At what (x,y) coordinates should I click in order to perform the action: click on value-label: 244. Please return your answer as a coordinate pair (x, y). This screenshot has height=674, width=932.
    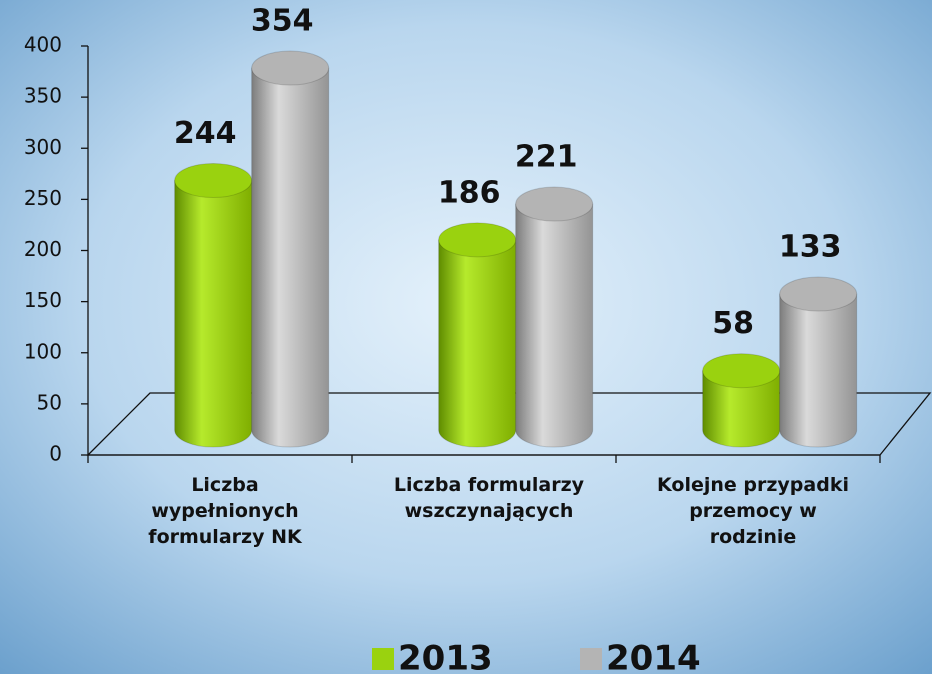
    Looking at the image, I should click on (205, 133).